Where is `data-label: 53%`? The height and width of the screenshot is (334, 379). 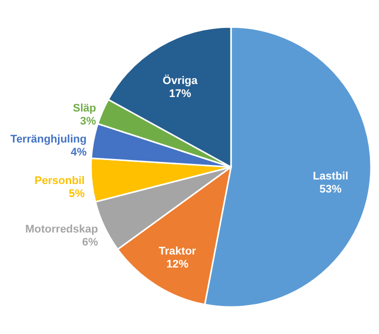 data-label: 53% is located at coordinates (331, 189).